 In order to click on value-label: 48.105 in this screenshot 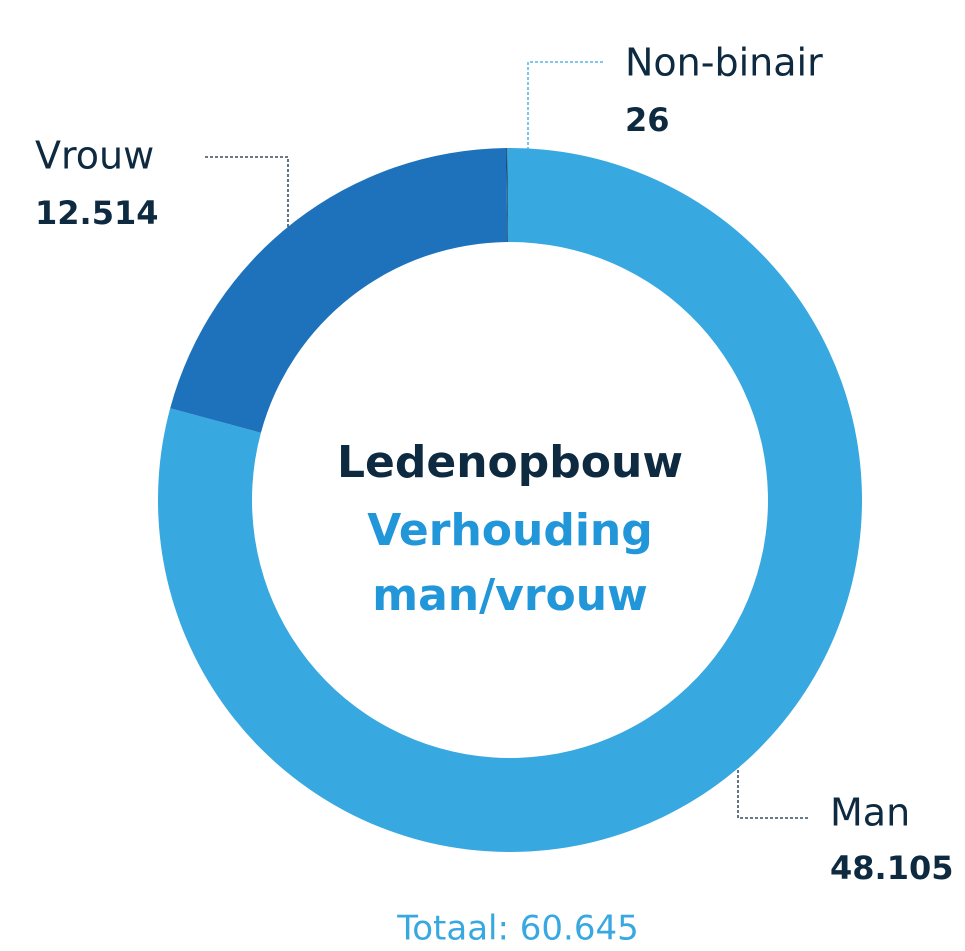, I will do `click(891, 868)`.